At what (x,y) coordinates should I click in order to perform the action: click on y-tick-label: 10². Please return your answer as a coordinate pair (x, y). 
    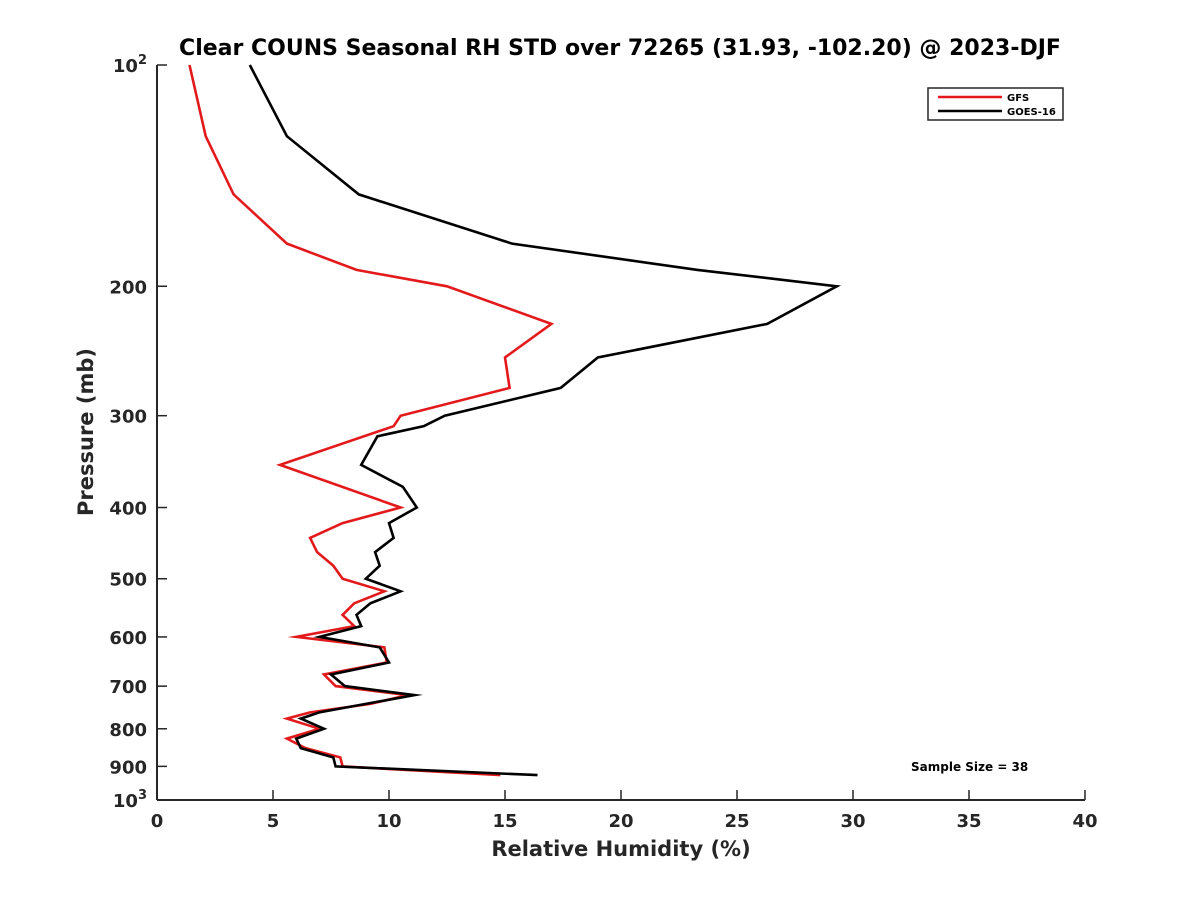
    Looking at the image, I should click on (130, 65).